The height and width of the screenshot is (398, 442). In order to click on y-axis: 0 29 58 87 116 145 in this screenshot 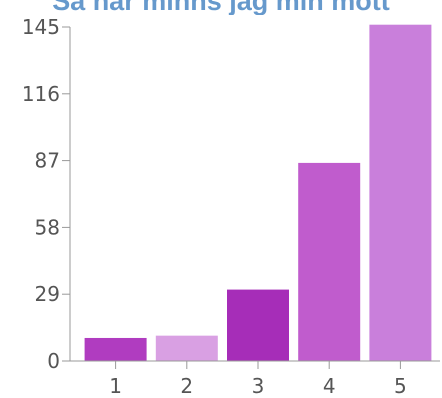, I will do `click(46, 194)`.